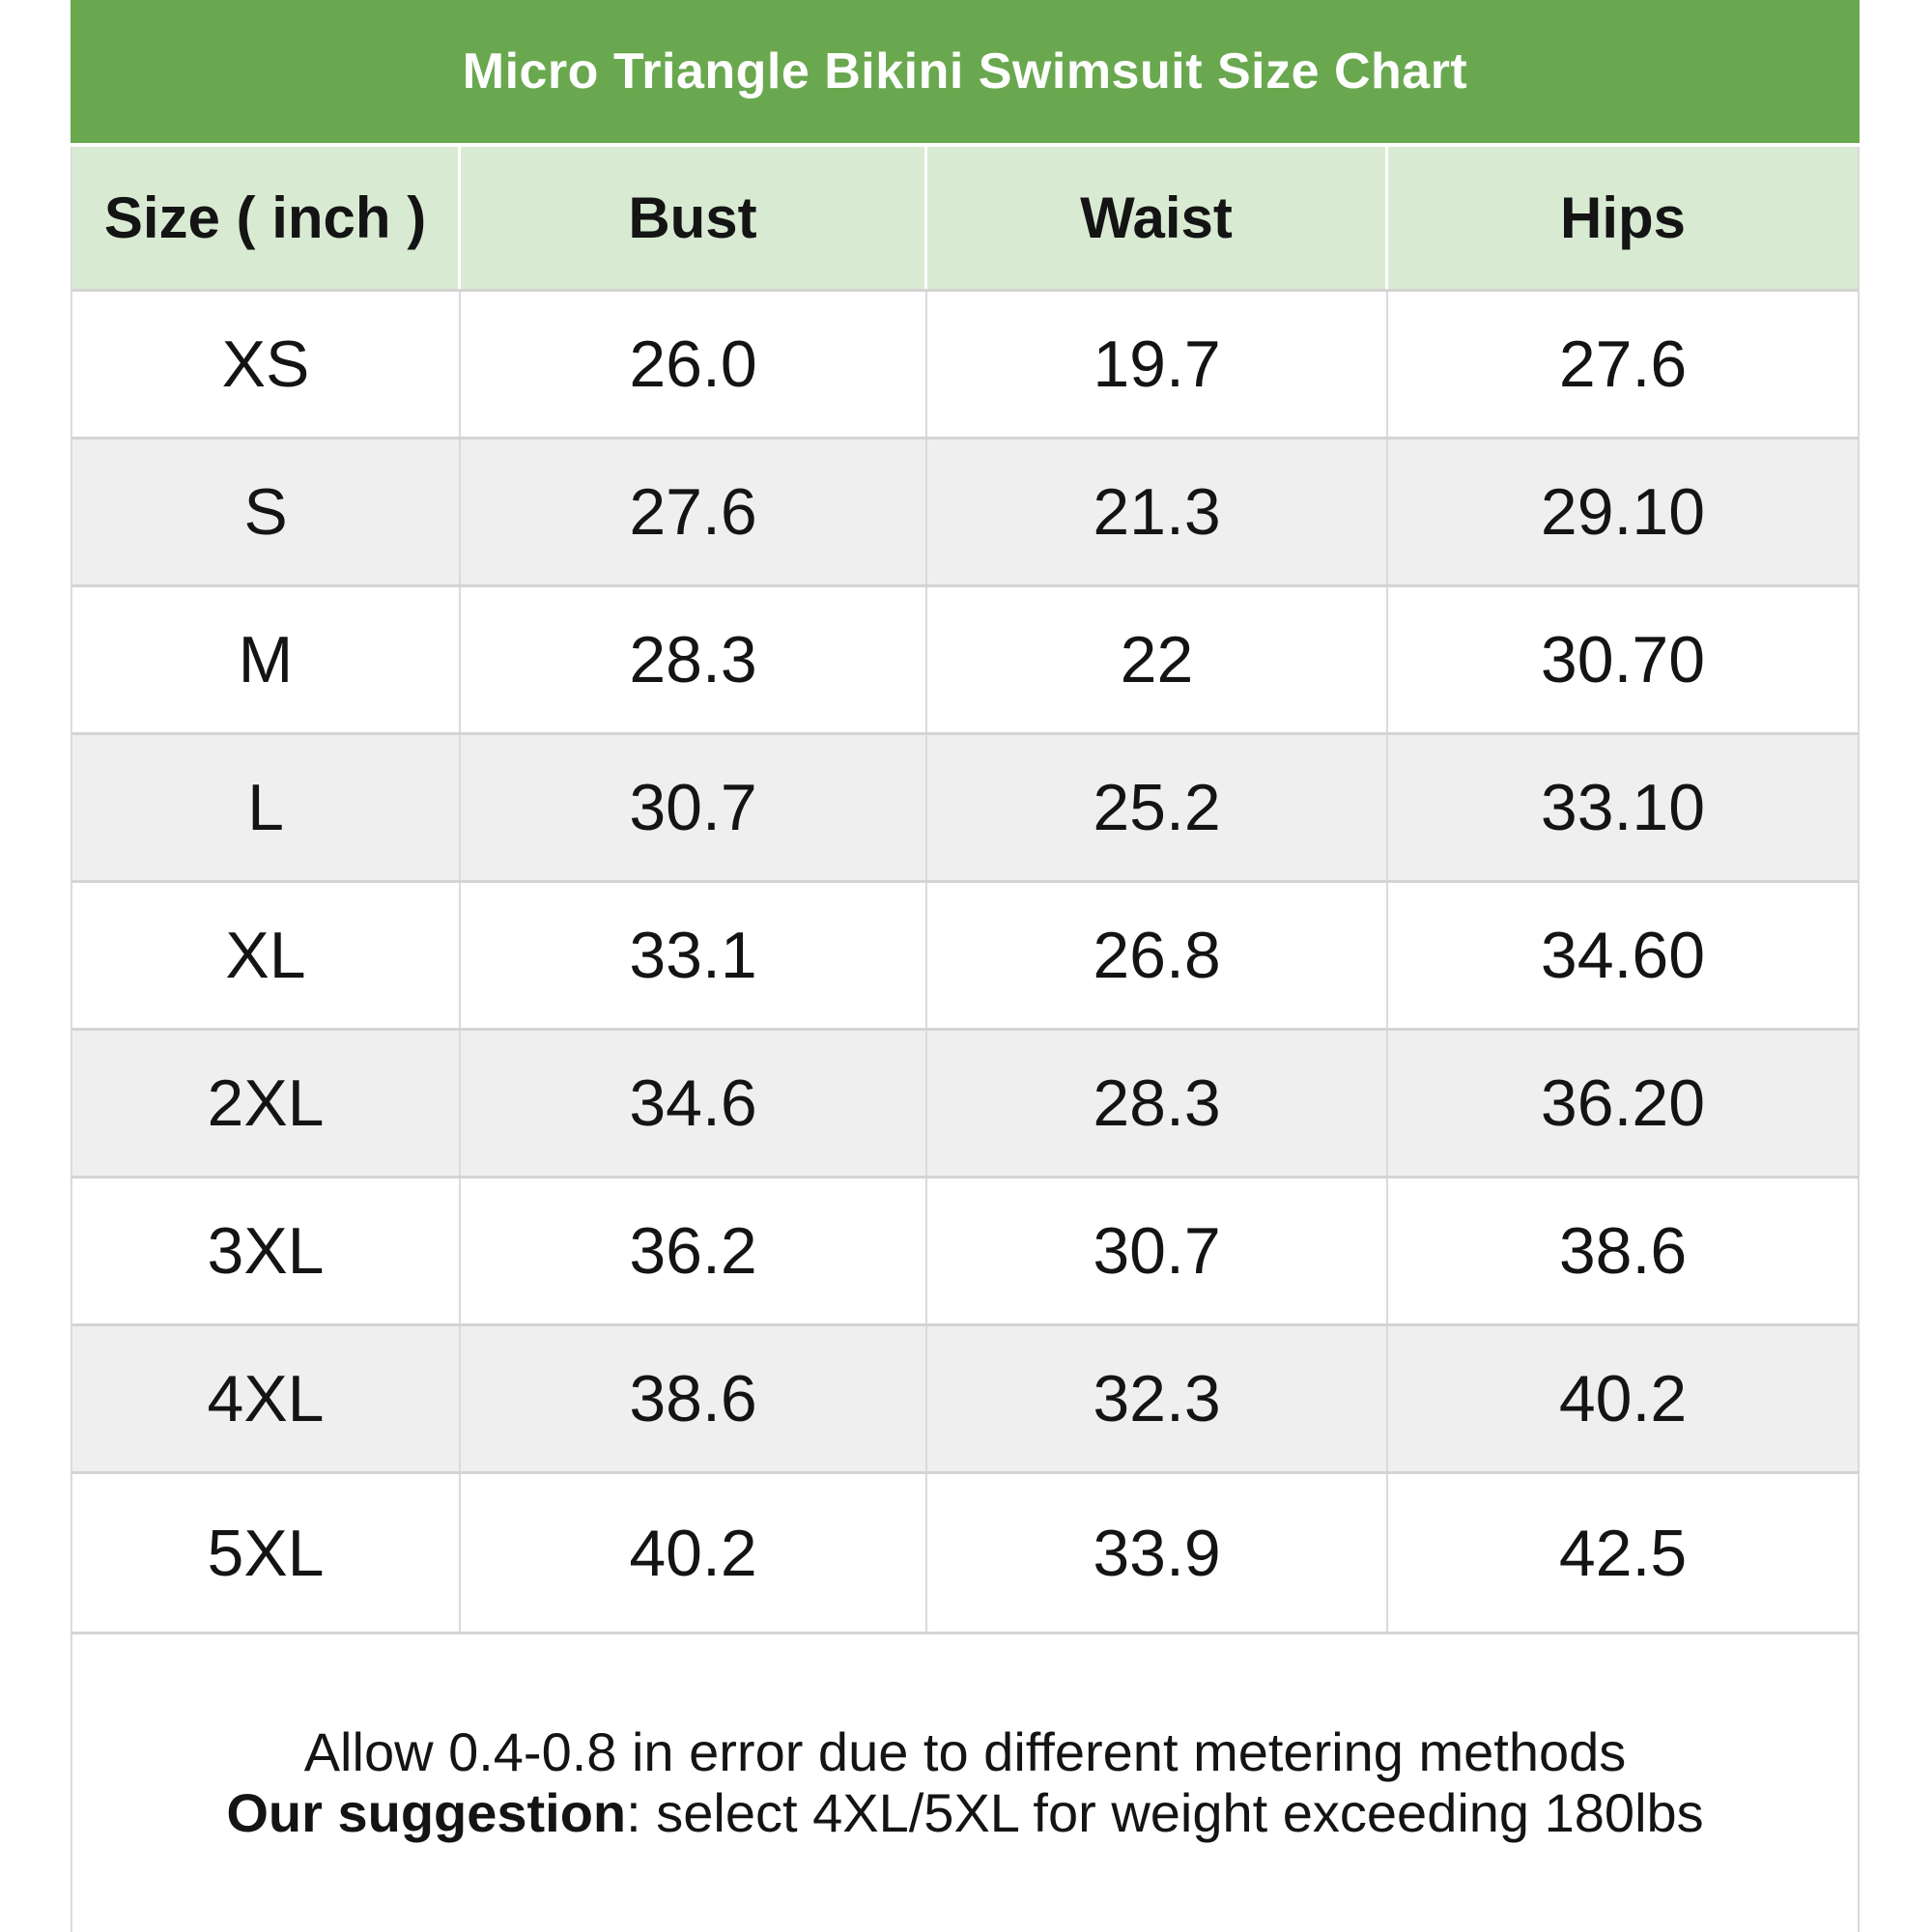  What do you see at coordinates (694, 512) in the screenshot?
I see `bust-cell: 27.6` at bounding box center [694, 512].